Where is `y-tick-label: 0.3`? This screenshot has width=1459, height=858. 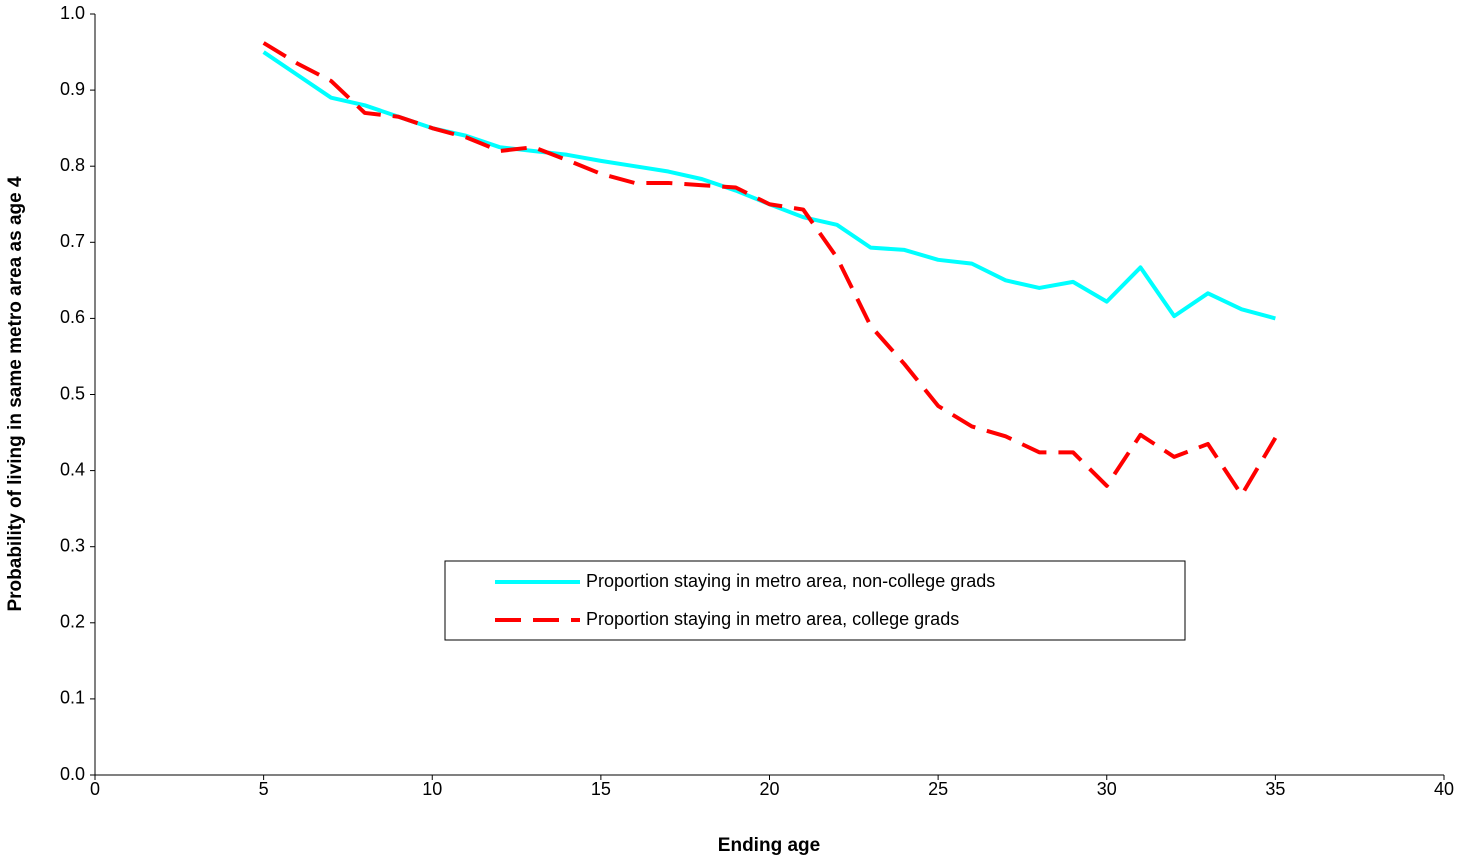
y-tick-label: 0.3 is located at coordinates (72, 545).